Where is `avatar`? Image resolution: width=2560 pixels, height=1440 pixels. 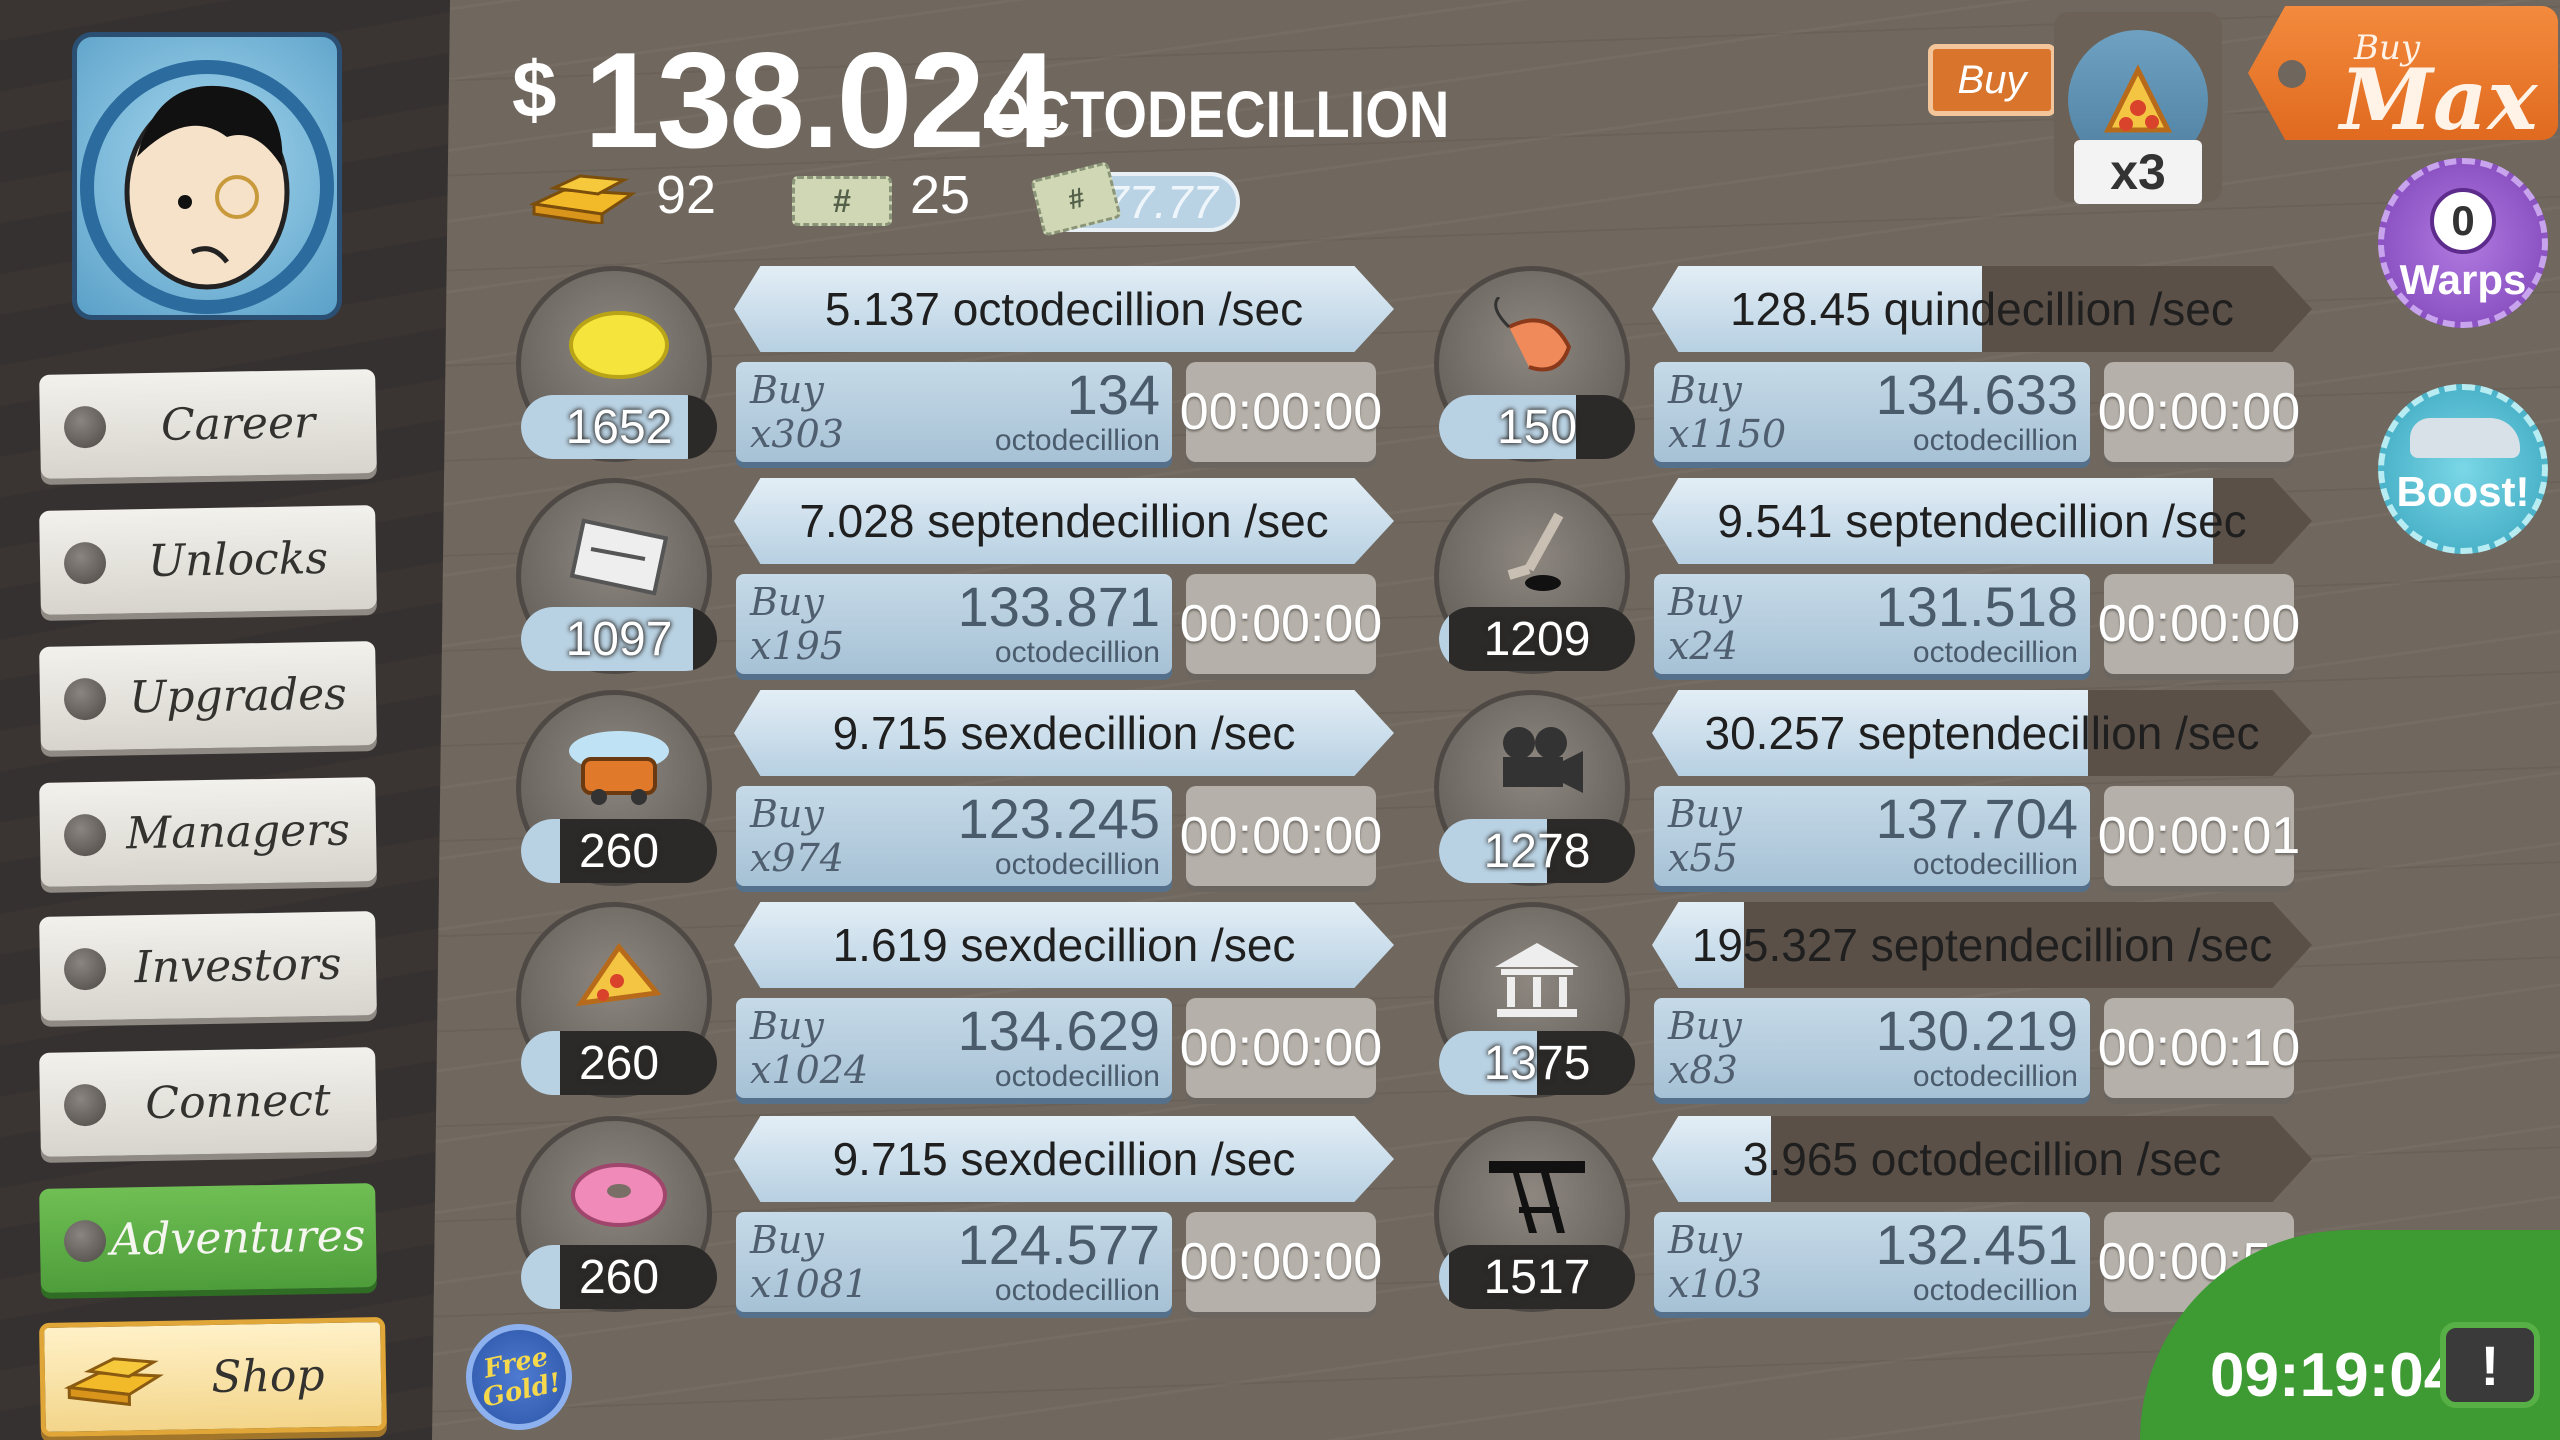
avatar is located at coordinates (207, 176).